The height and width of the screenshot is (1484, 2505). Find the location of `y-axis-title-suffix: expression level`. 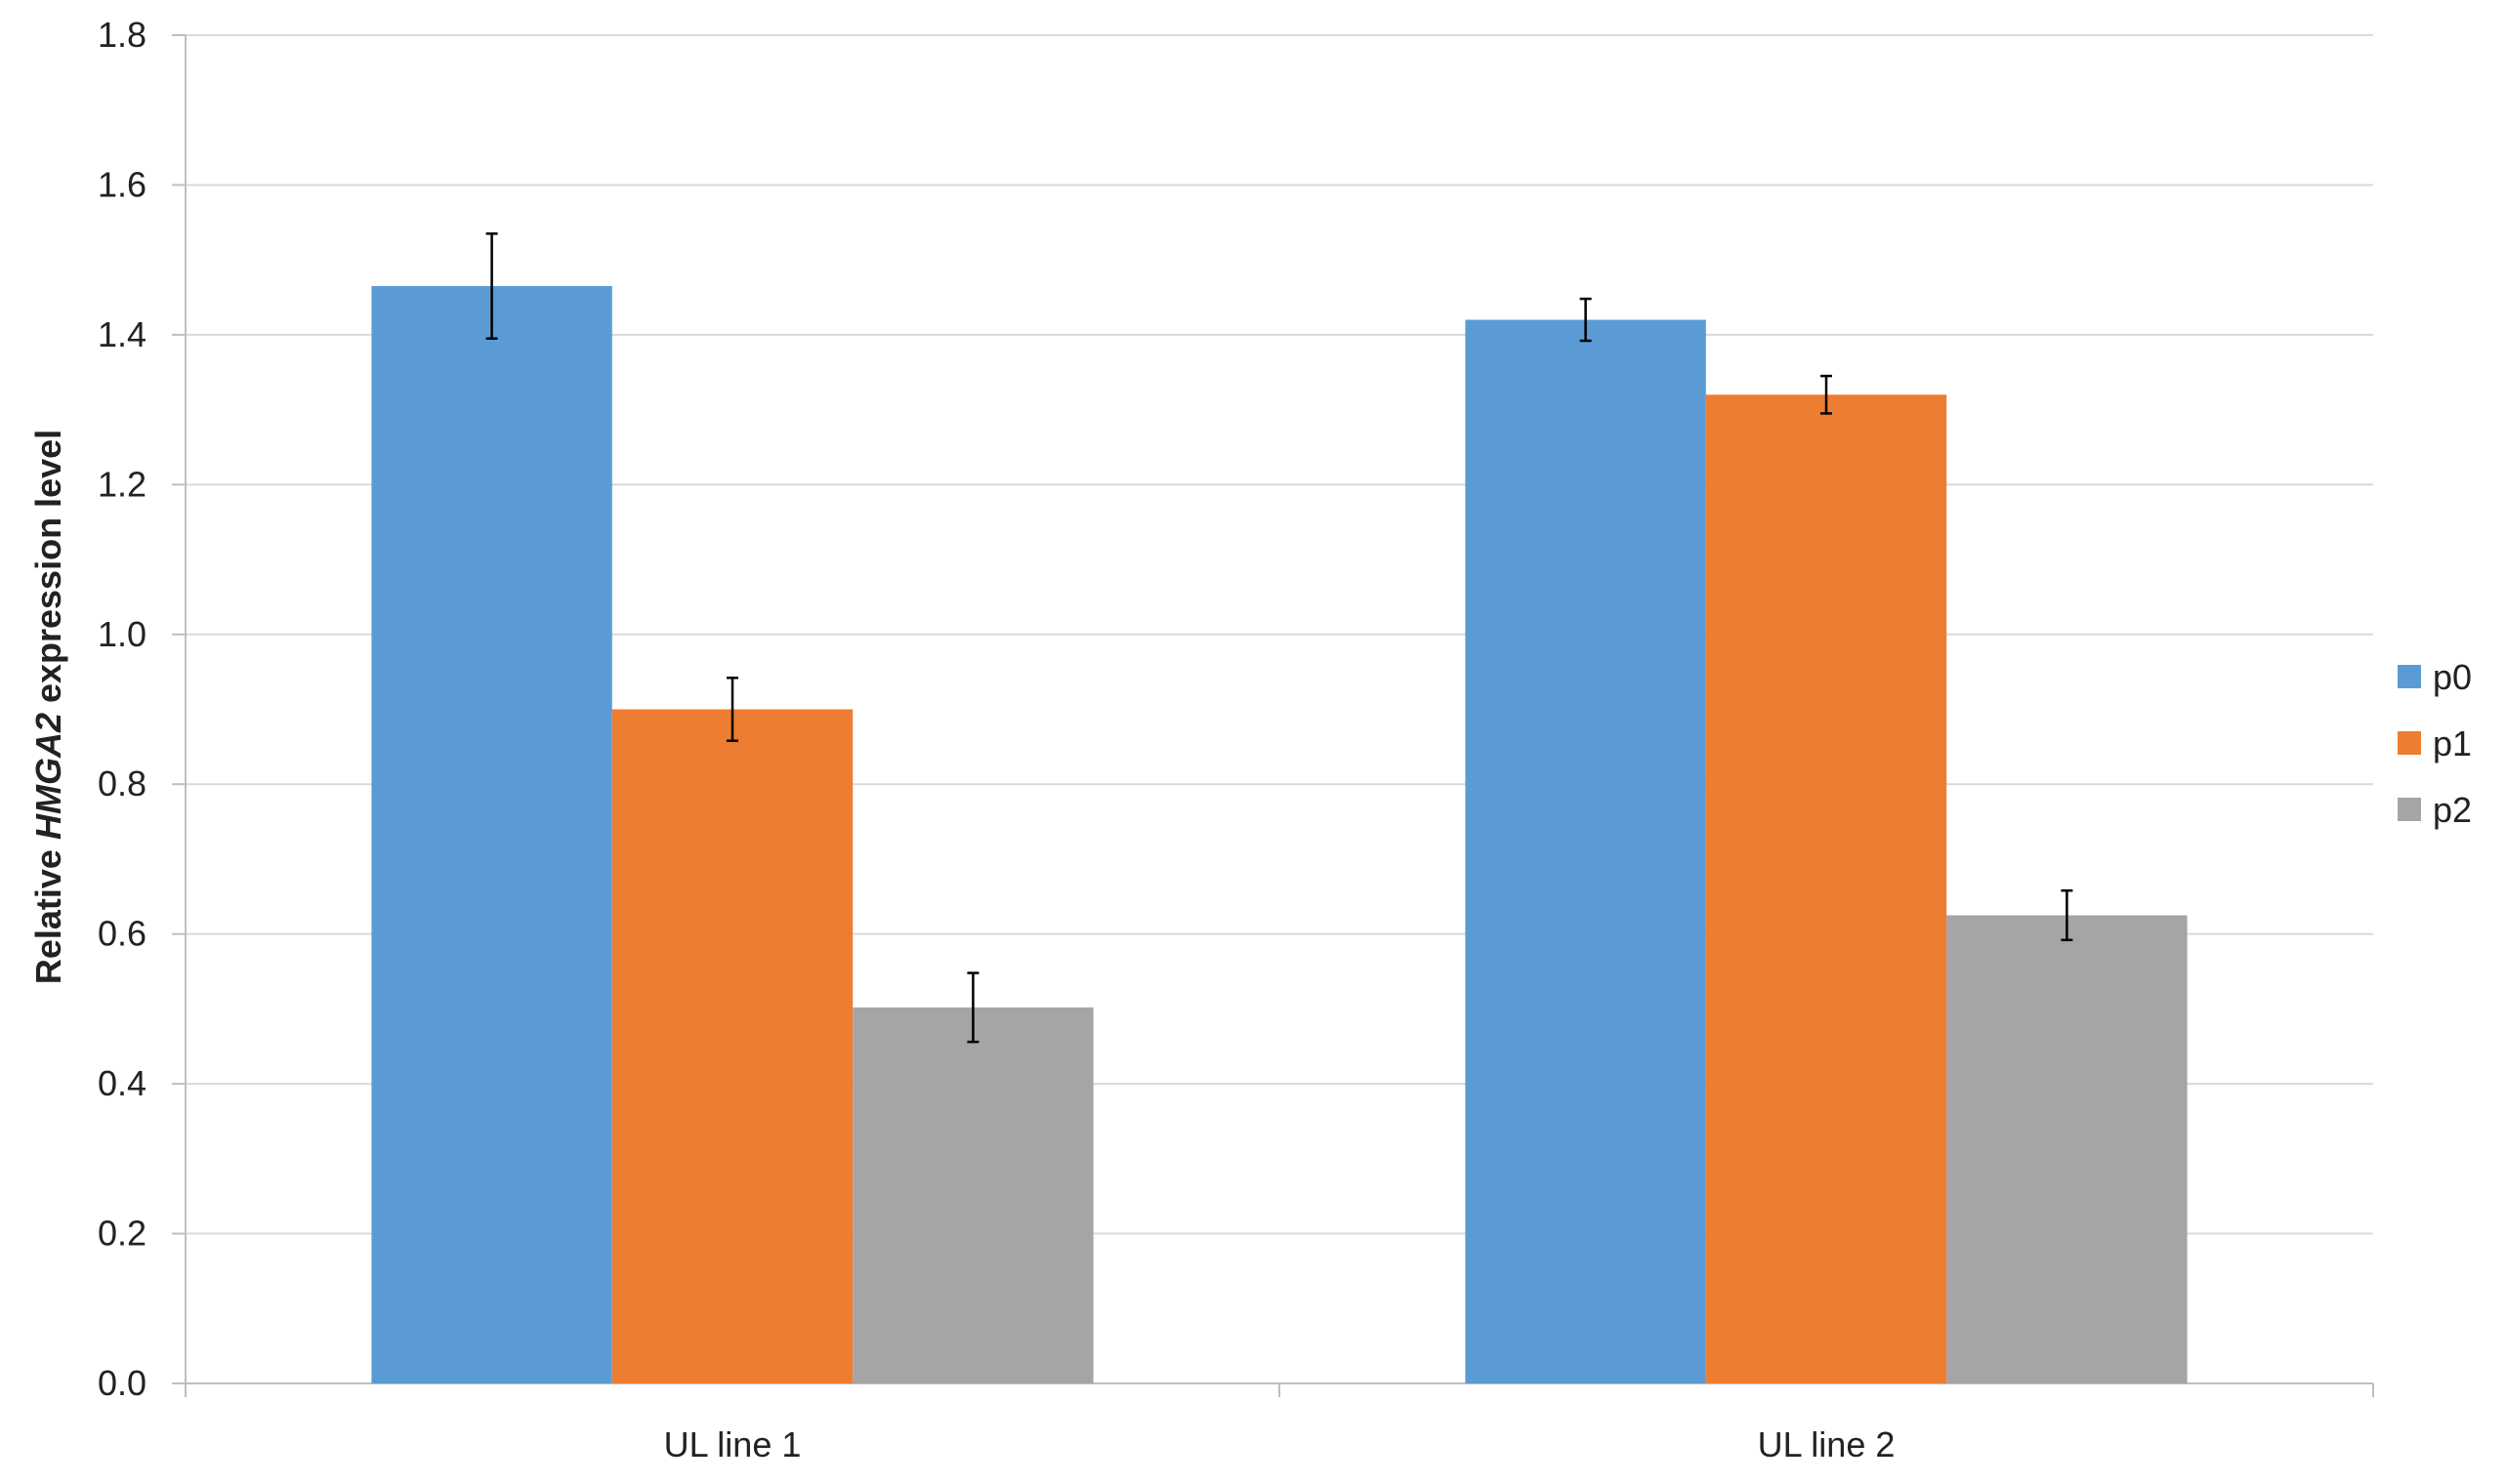

y-axis-title-suffix: expression level is located at coordinates (48, 571).